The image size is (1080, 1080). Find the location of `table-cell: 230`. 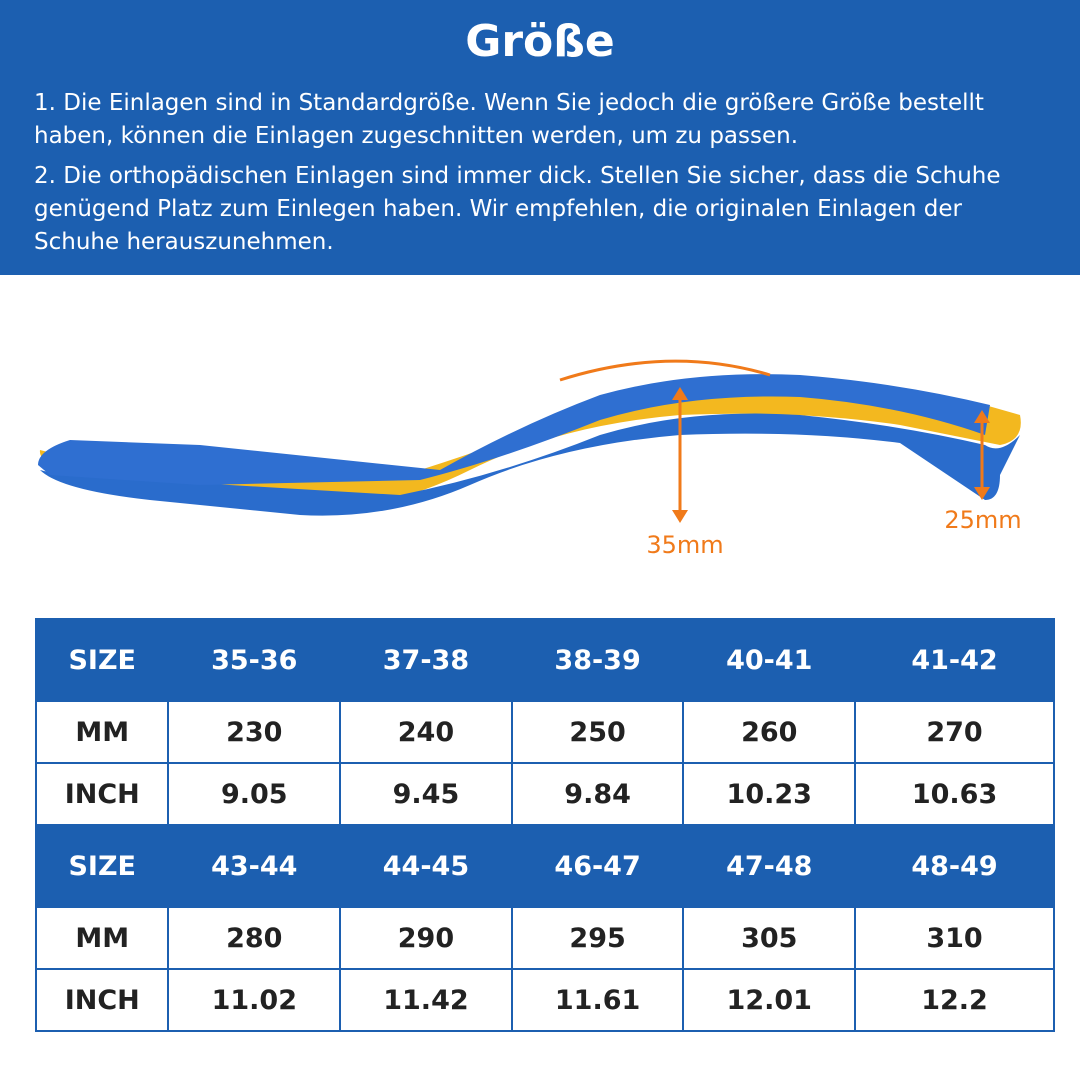

table-cell: 230 is located at coordinates (254, 732).